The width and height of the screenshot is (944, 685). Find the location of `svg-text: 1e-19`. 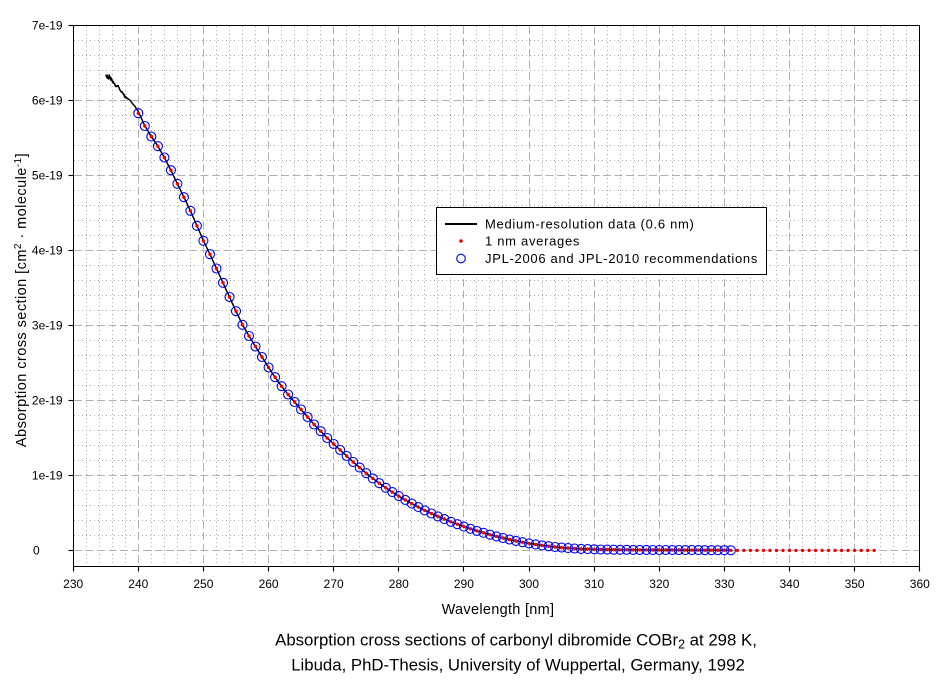

svg-text: 1e-19 is located at coordinates (47, 476).